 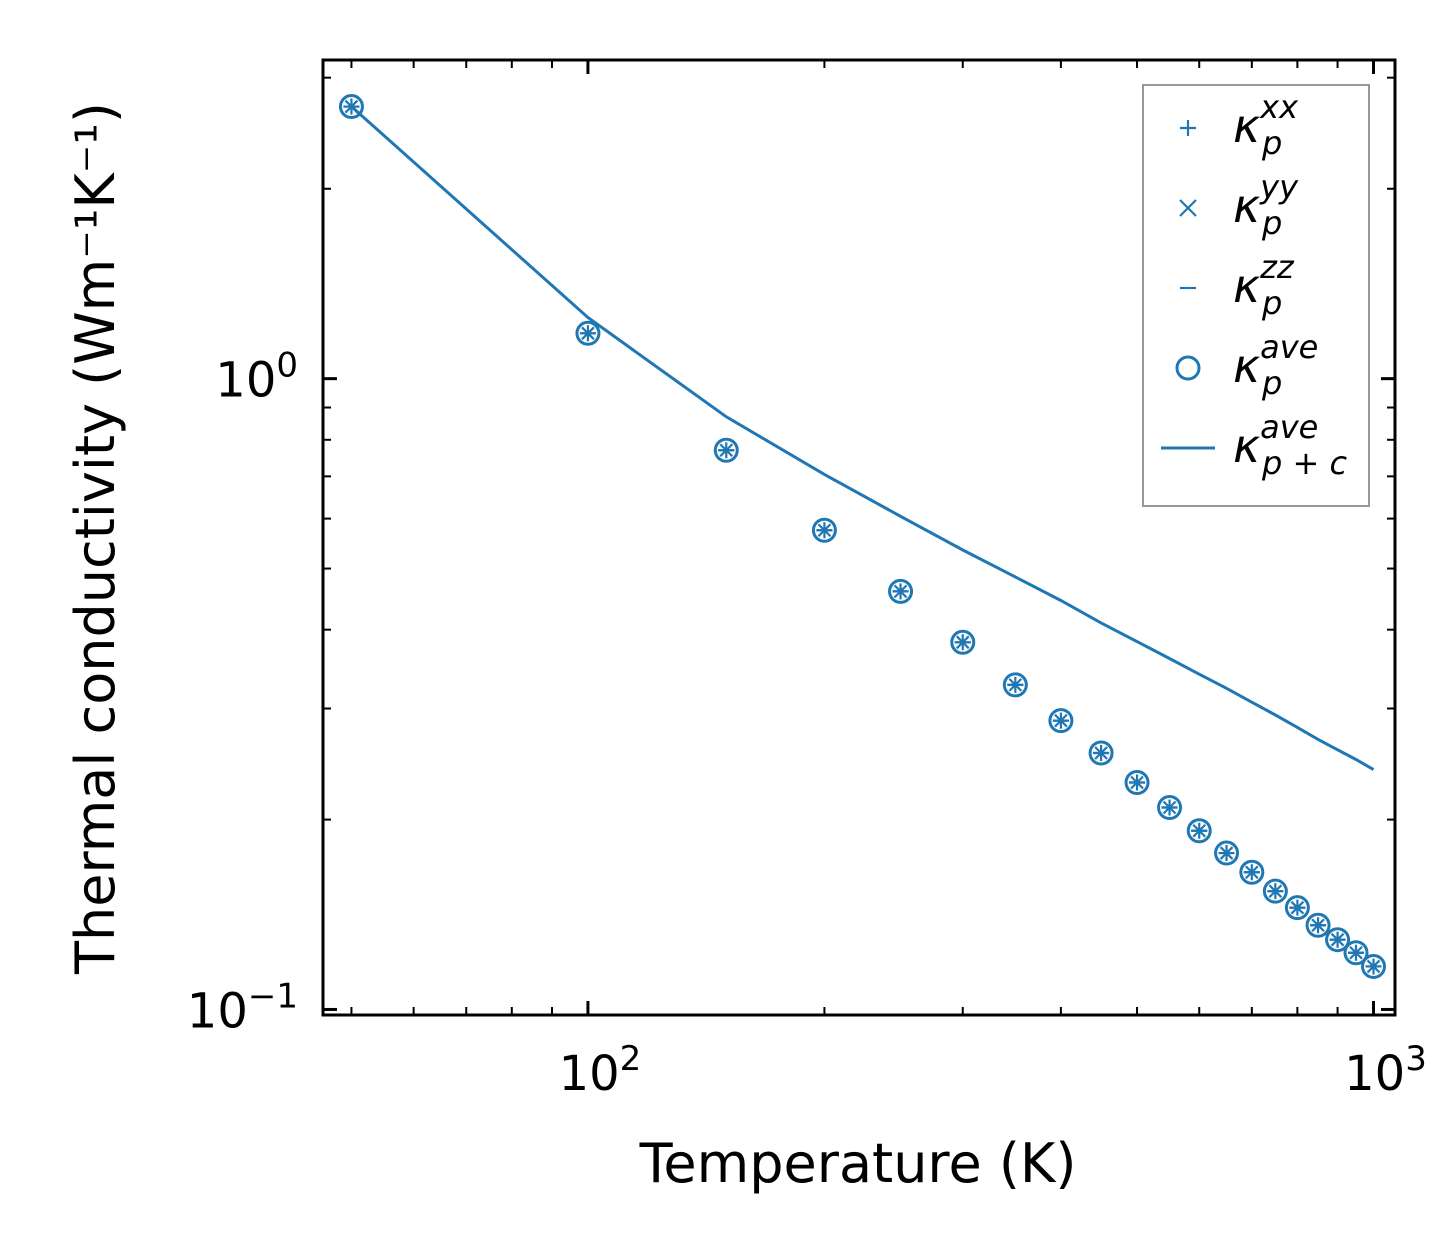 I want to click on legend-label: κxx p, so click(x=1266, y=125).